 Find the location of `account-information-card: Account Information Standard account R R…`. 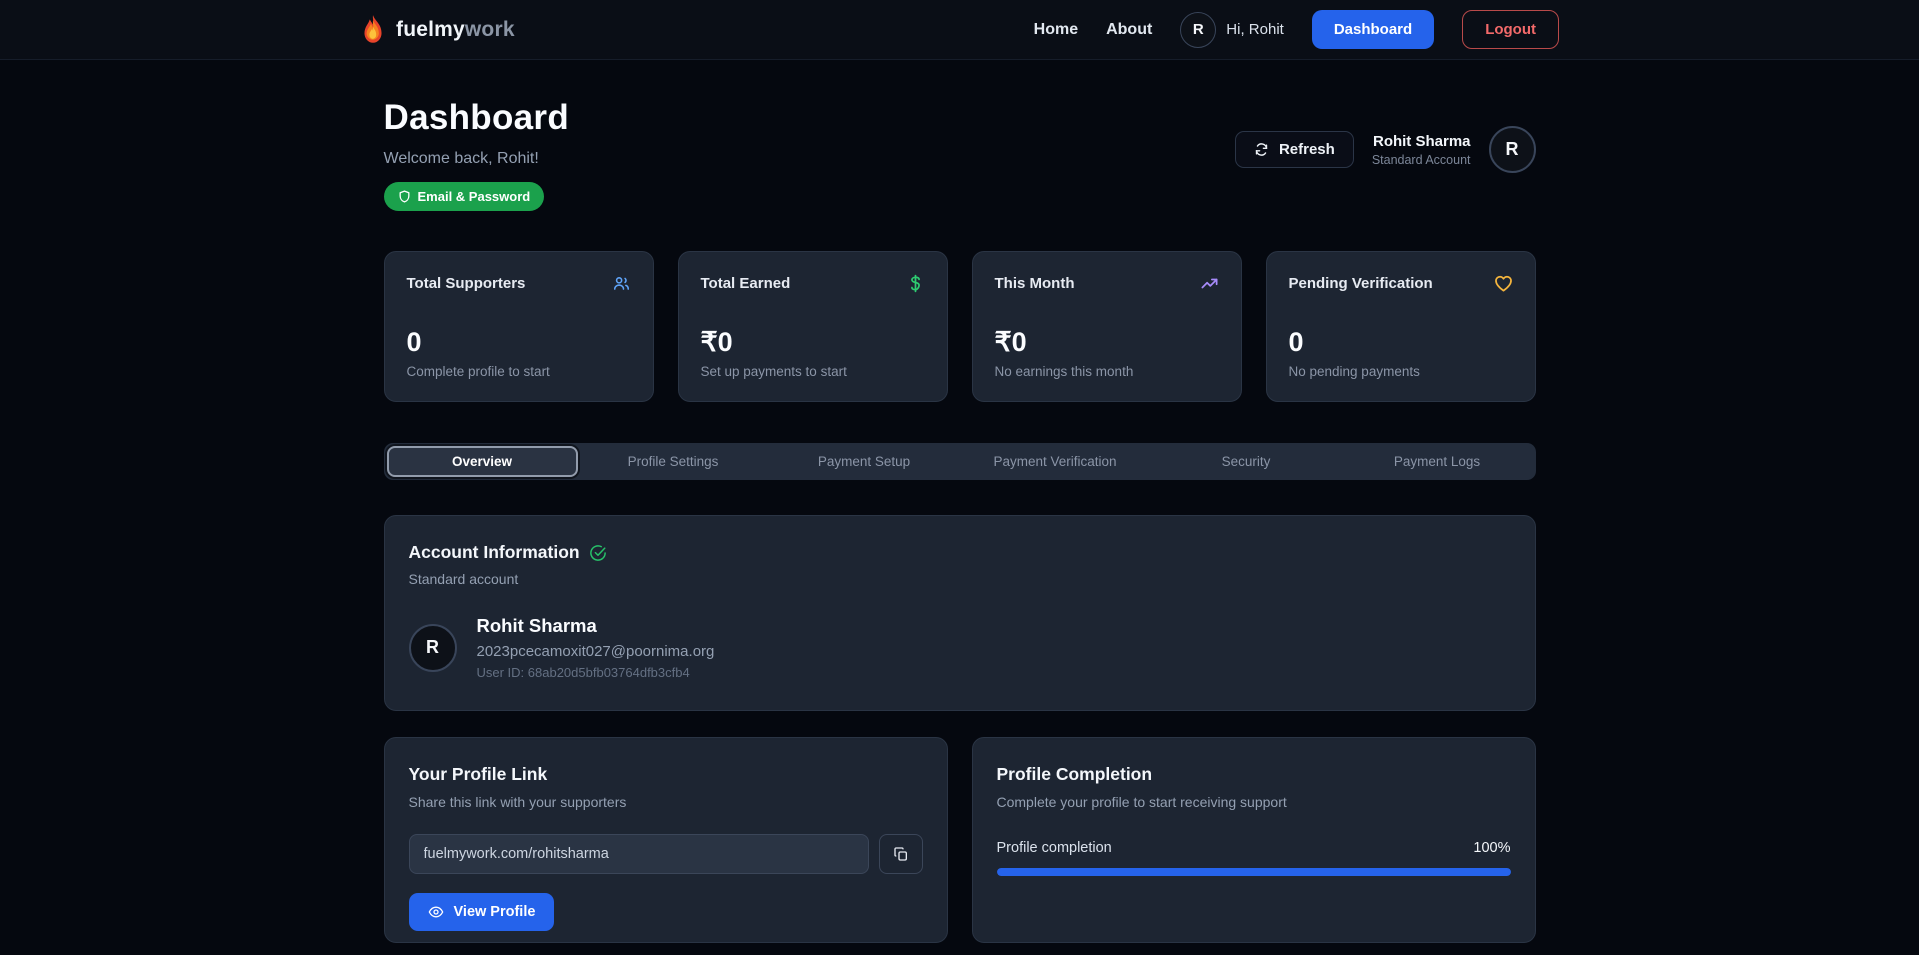

account-information-card: Account Information Standard account R R… is located at coordinates (959, 613).